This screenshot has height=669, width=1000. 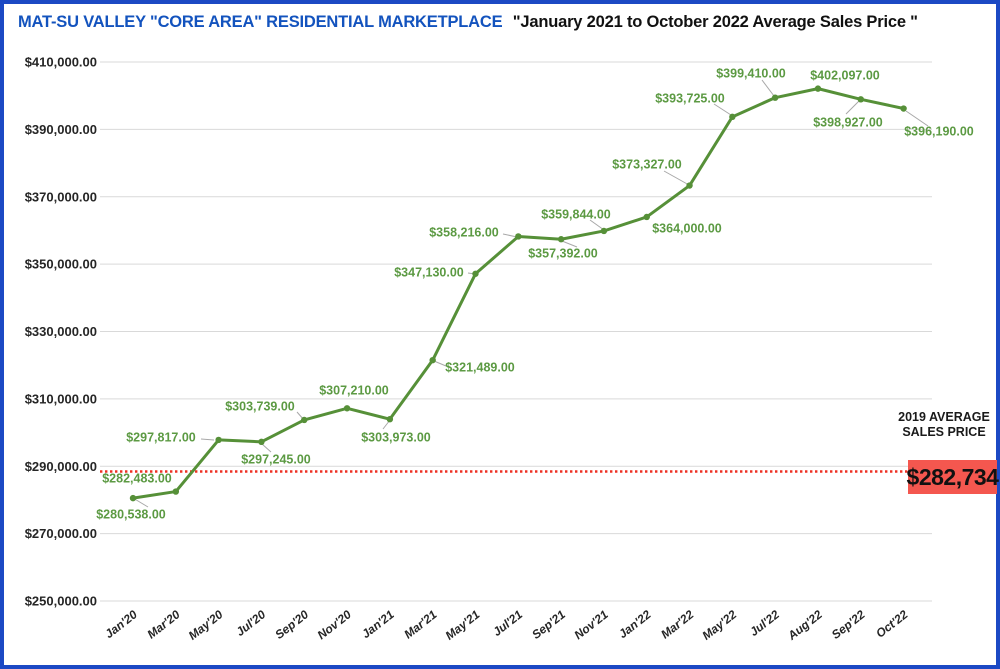 What do you see at coordinates (61, 331) in the screenshot?
I see `y-tick-label: $330,000.00` at bounding box center [61, 331].